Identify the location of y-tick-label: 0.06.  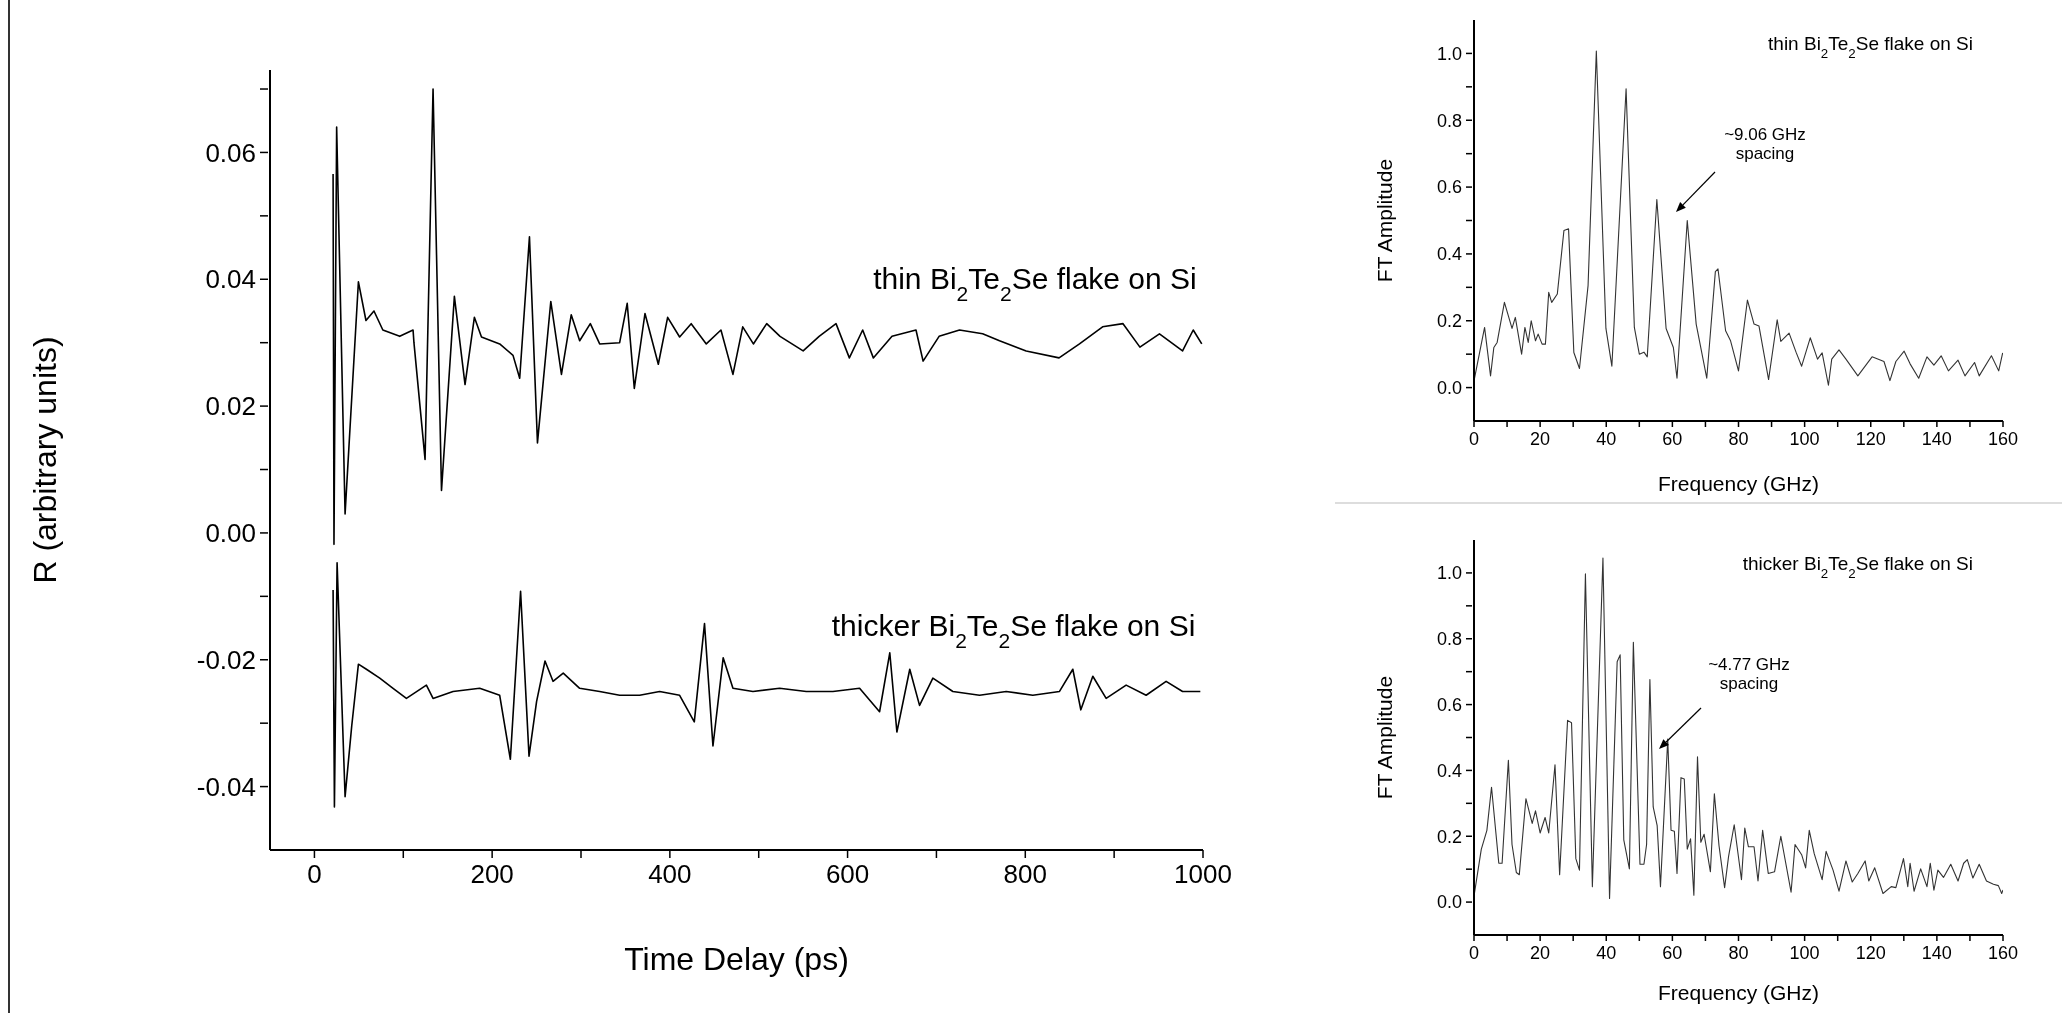
(230, 152).